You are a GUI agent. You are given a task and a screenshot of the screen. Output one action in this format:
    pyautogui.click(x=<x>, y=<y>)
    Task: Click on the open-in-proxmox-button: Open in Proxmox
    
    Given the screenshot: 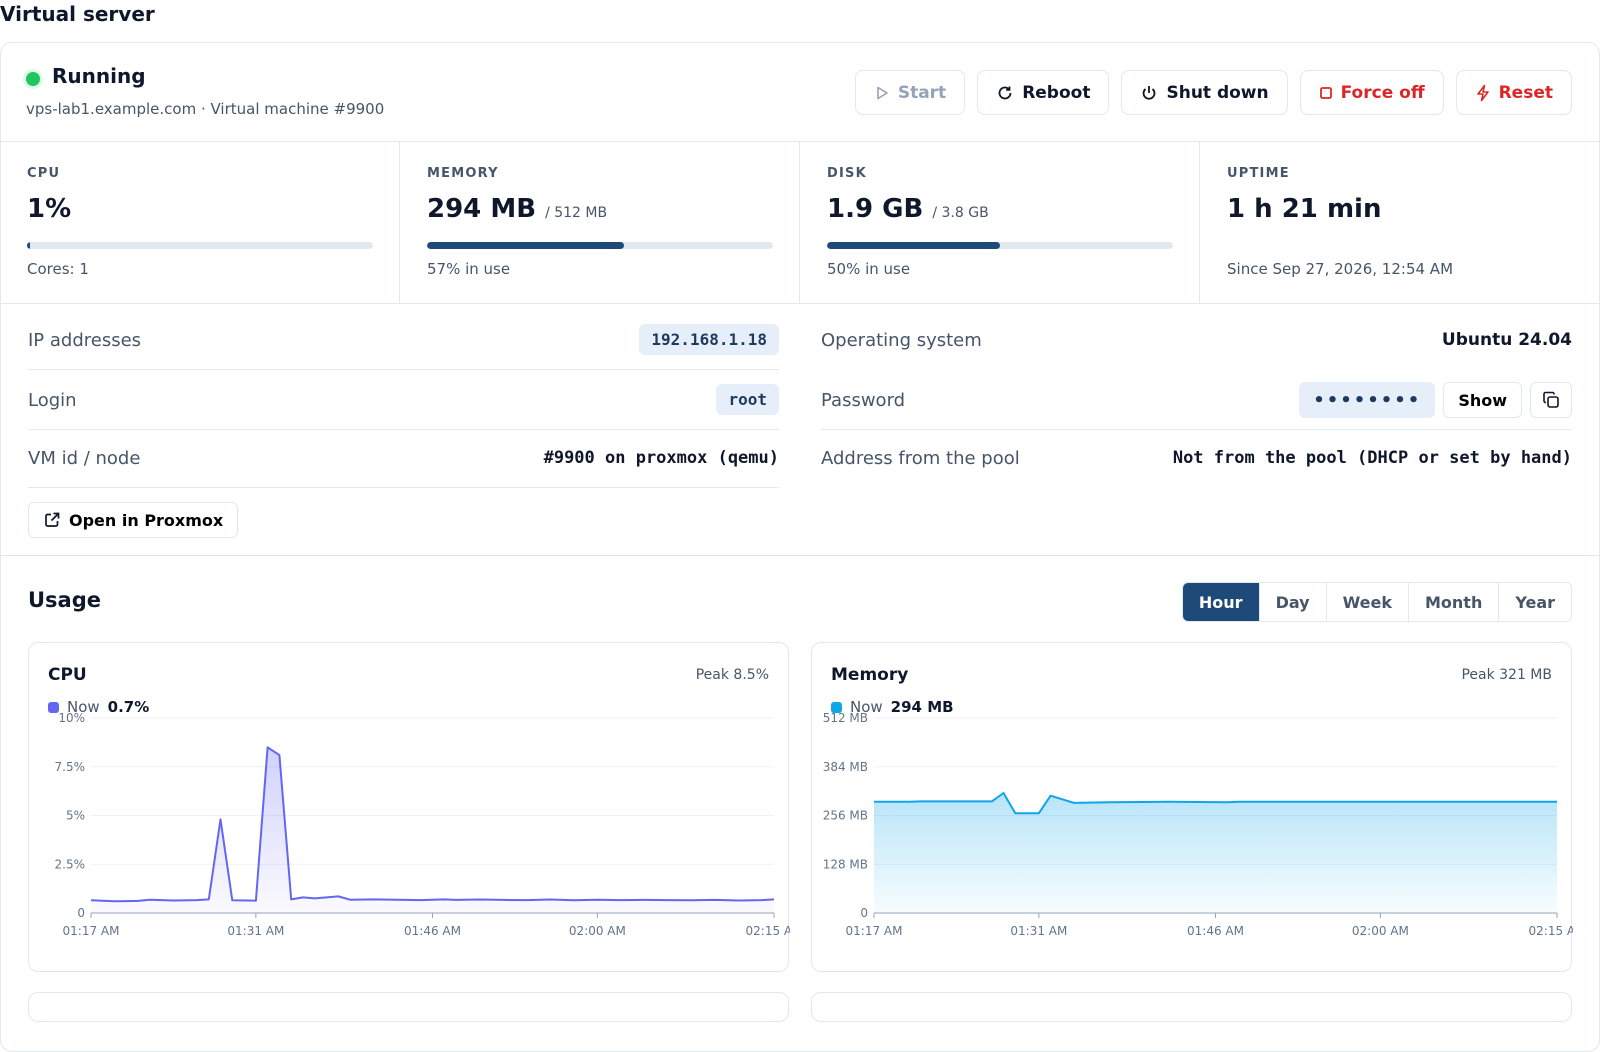 What is the action you would take?
    pyautogui.click(x=133, y=520)
    